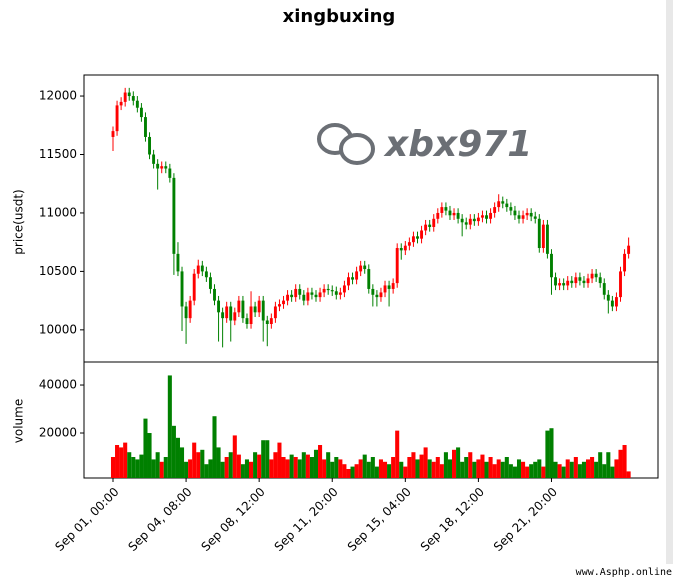  I want to click on scrollbar, so click(669, 289).